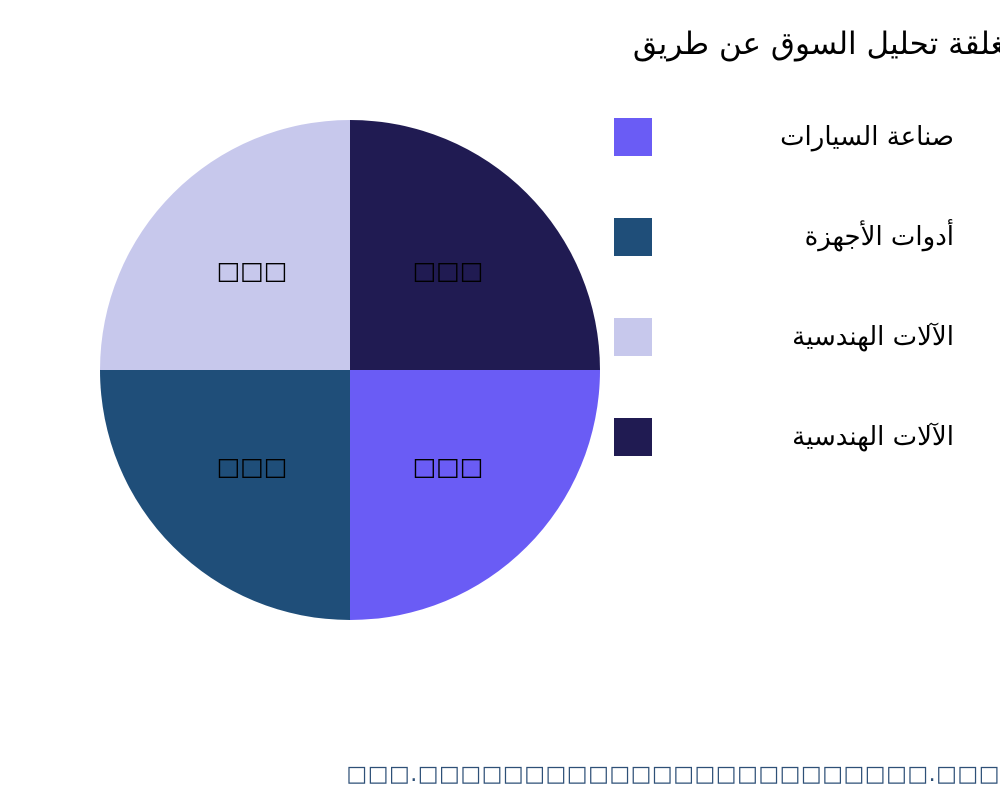 This screenshot has width=1000, height=800. I want to click on pie-slice-top-right, so click(475, 245).